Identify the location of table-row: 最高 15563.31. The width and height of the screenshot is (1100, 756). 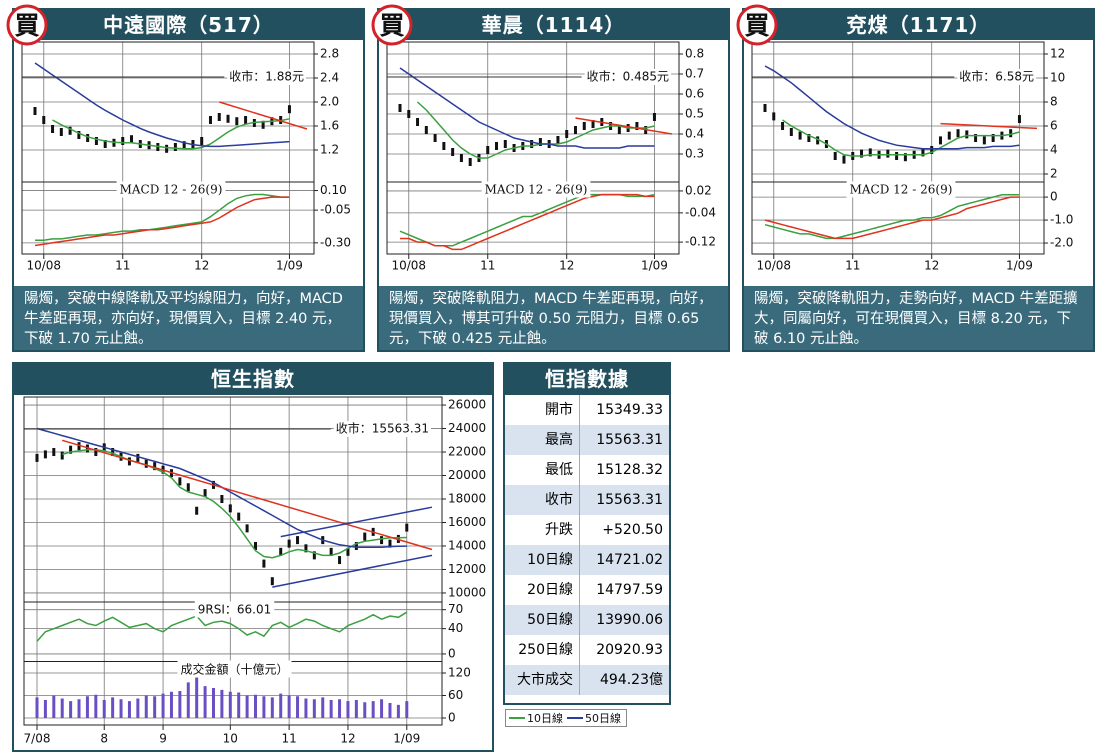
(587, 440).